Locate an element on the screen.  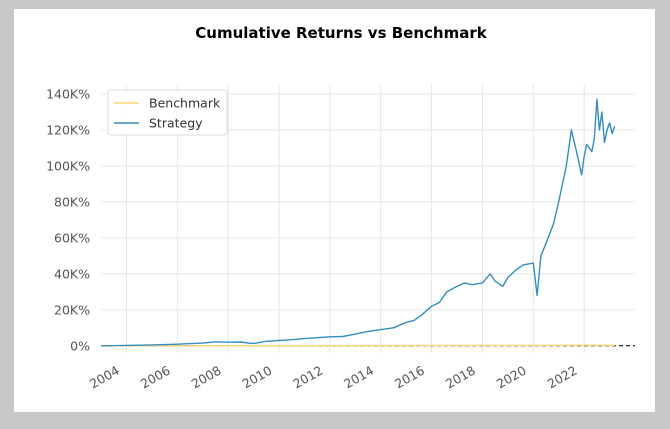
x-tick-label: 2014 is located at coordinates (358, 377).